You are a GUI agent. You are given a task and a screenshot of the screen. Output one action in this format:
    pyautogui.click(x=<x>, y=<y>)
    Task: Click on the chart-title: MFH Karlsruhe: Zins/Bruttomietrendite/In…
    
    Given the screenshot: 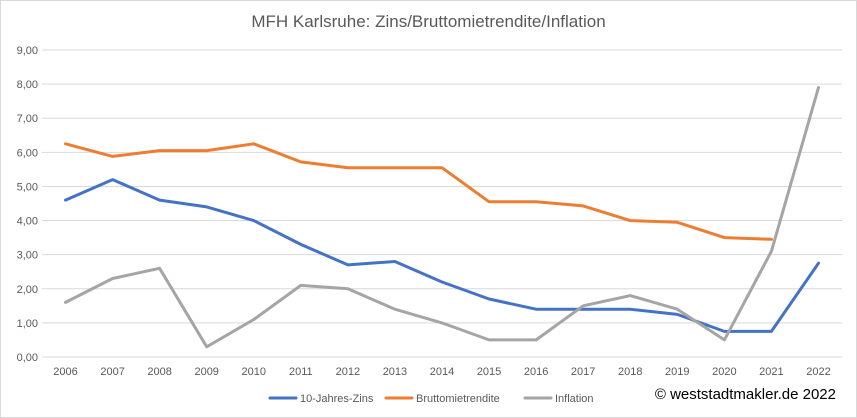 What is the action you would take?
    pyautogui.click(x=428, y=21)
    